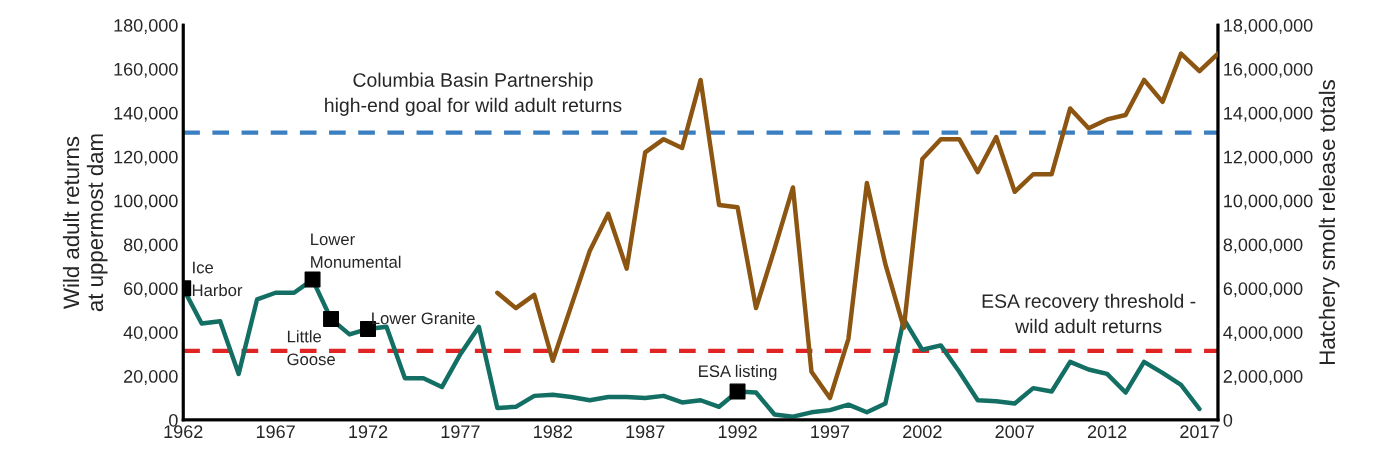 The width and height of the screenshot is (1388, 456). Describe the element at coordinates (1014, 432) in the screenshot. I see `x-tick-label: 2007` at that location.